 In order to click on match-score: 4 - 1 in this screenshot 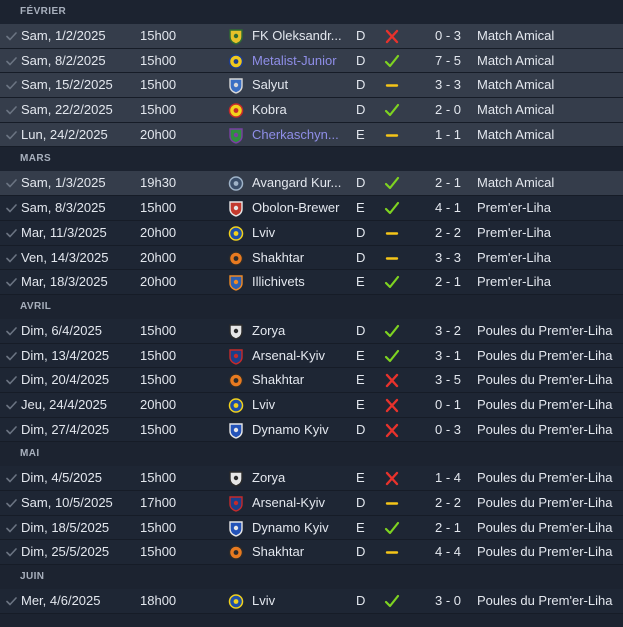, I will do `click(447, 208)`.